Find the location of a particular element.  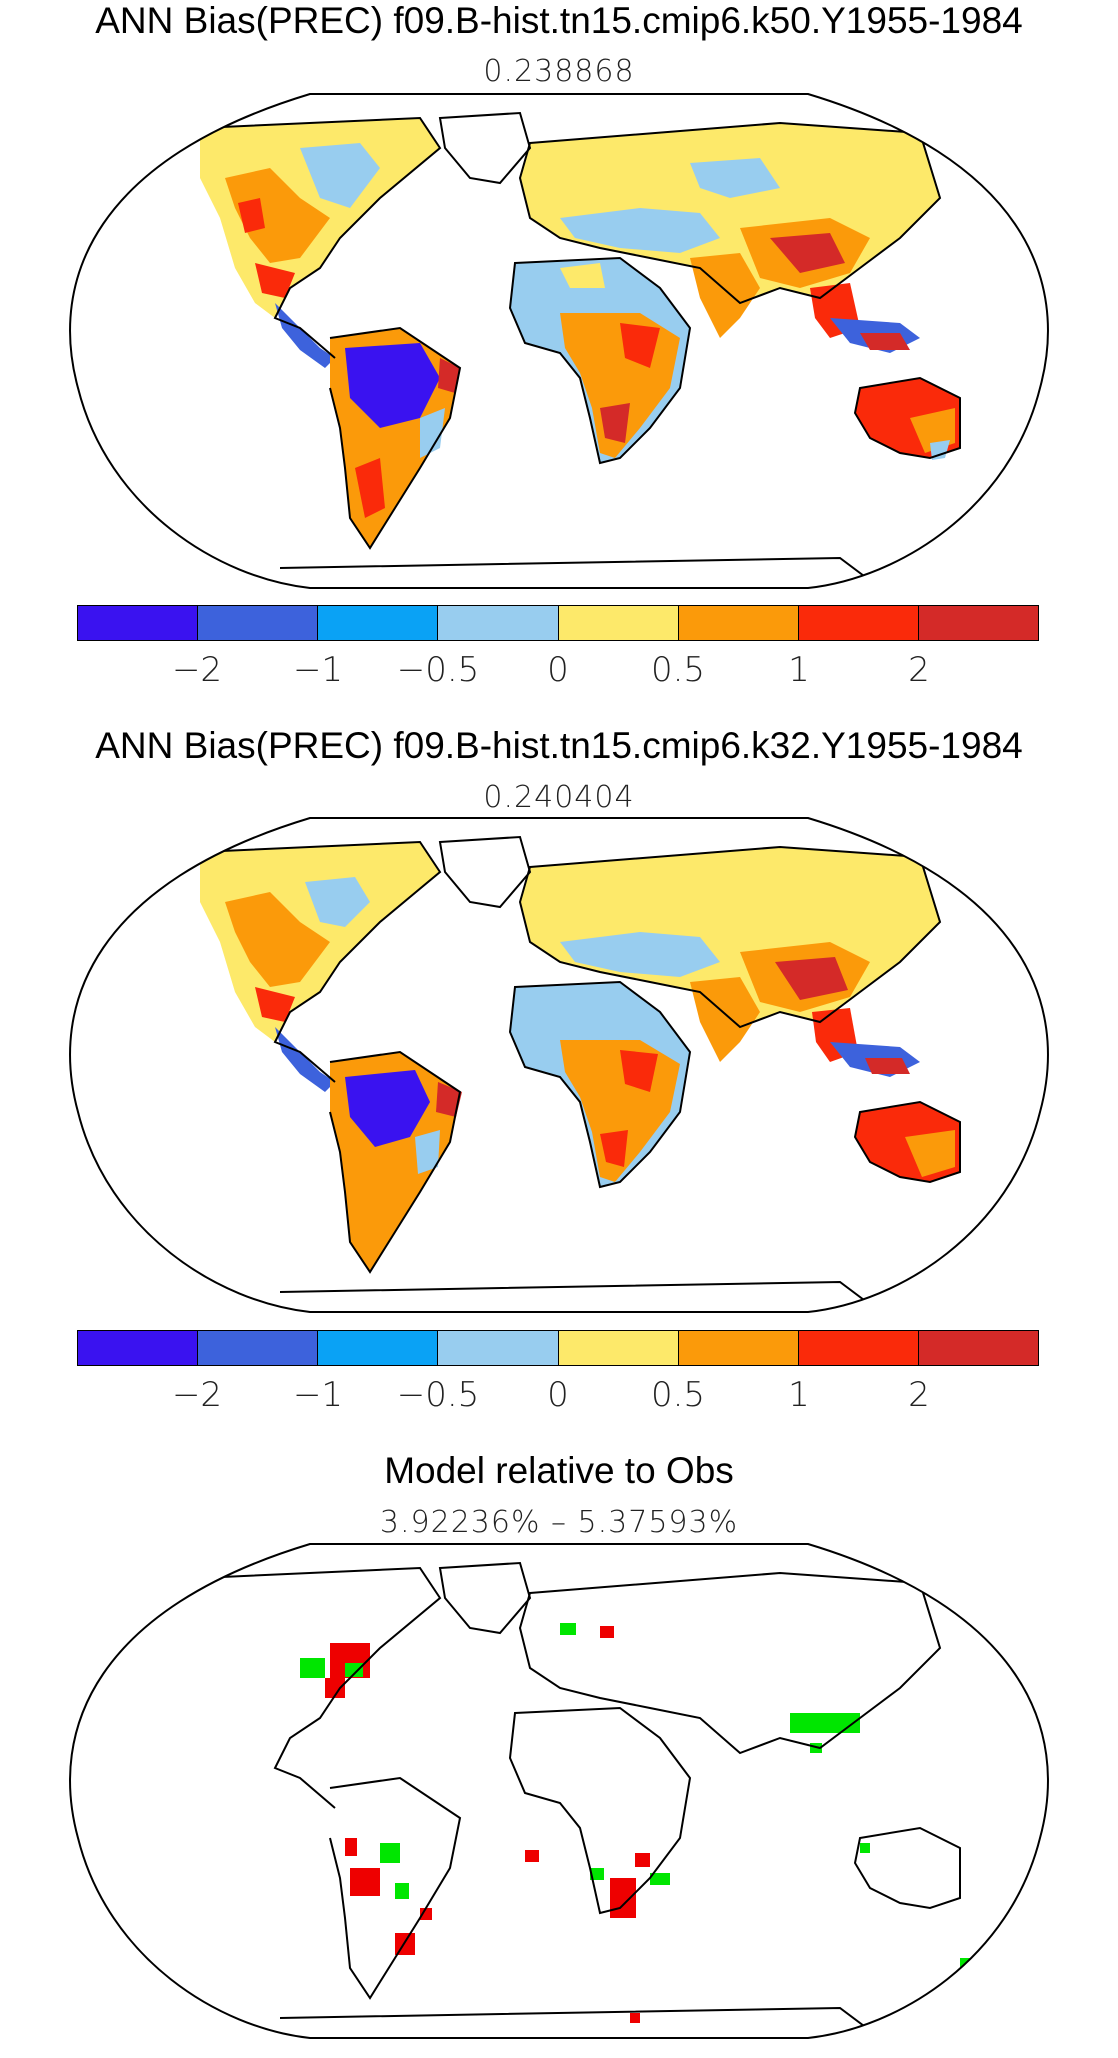

panel-1-colorbar-ticks: −2 −1 −0.5 0 0.5 1 2 is located at coordinates (559, 672).